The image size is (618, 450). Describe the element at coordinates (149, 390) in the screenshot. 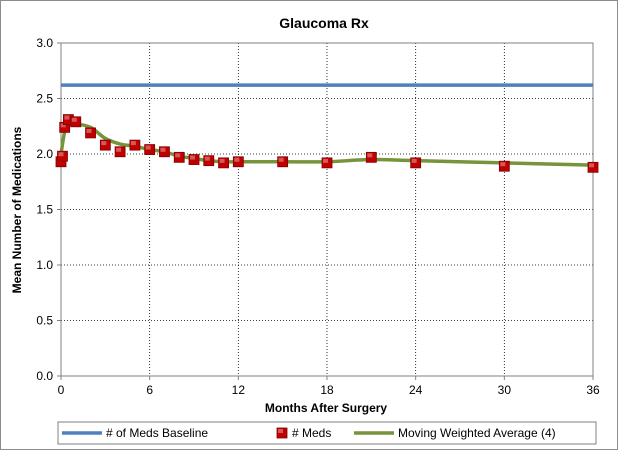

I see `x-tick-label: 6` at that location.